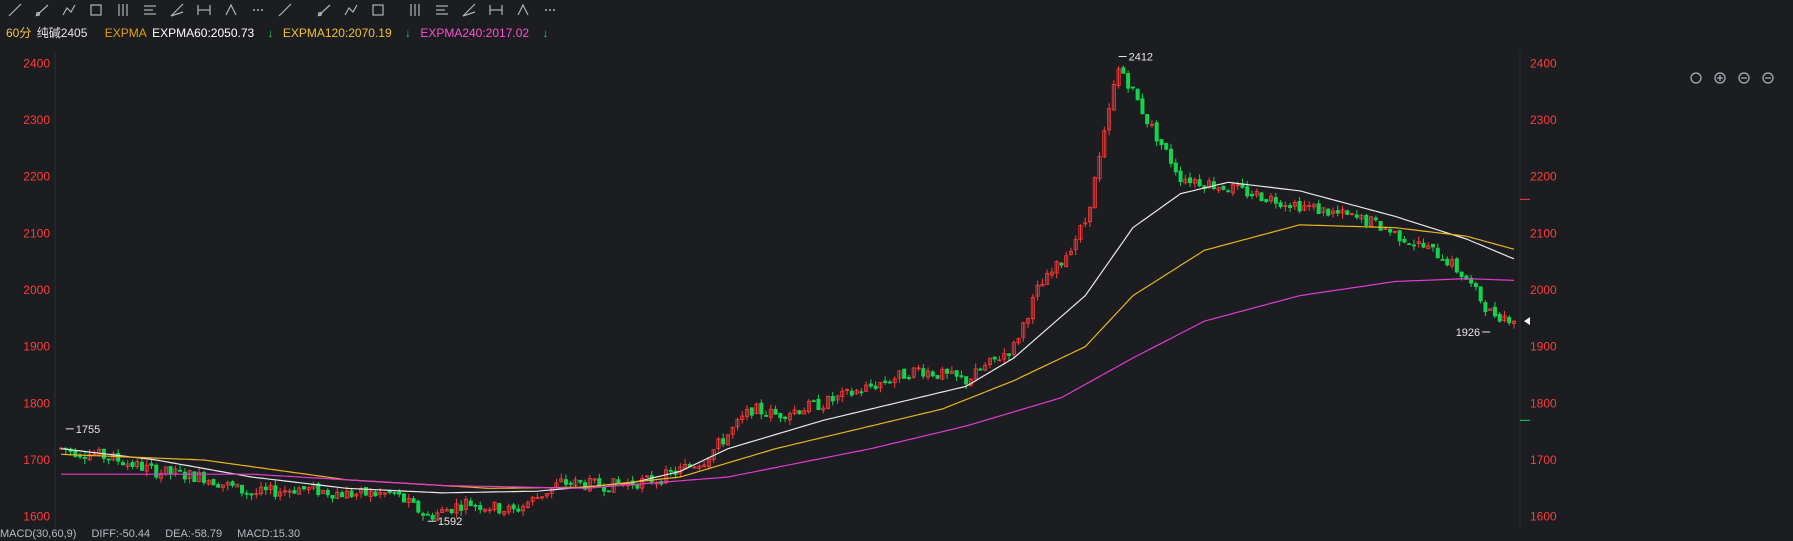  Describe the element at coordinates (324, 10) in the screenshot. I see `magnet-icon` at that location.